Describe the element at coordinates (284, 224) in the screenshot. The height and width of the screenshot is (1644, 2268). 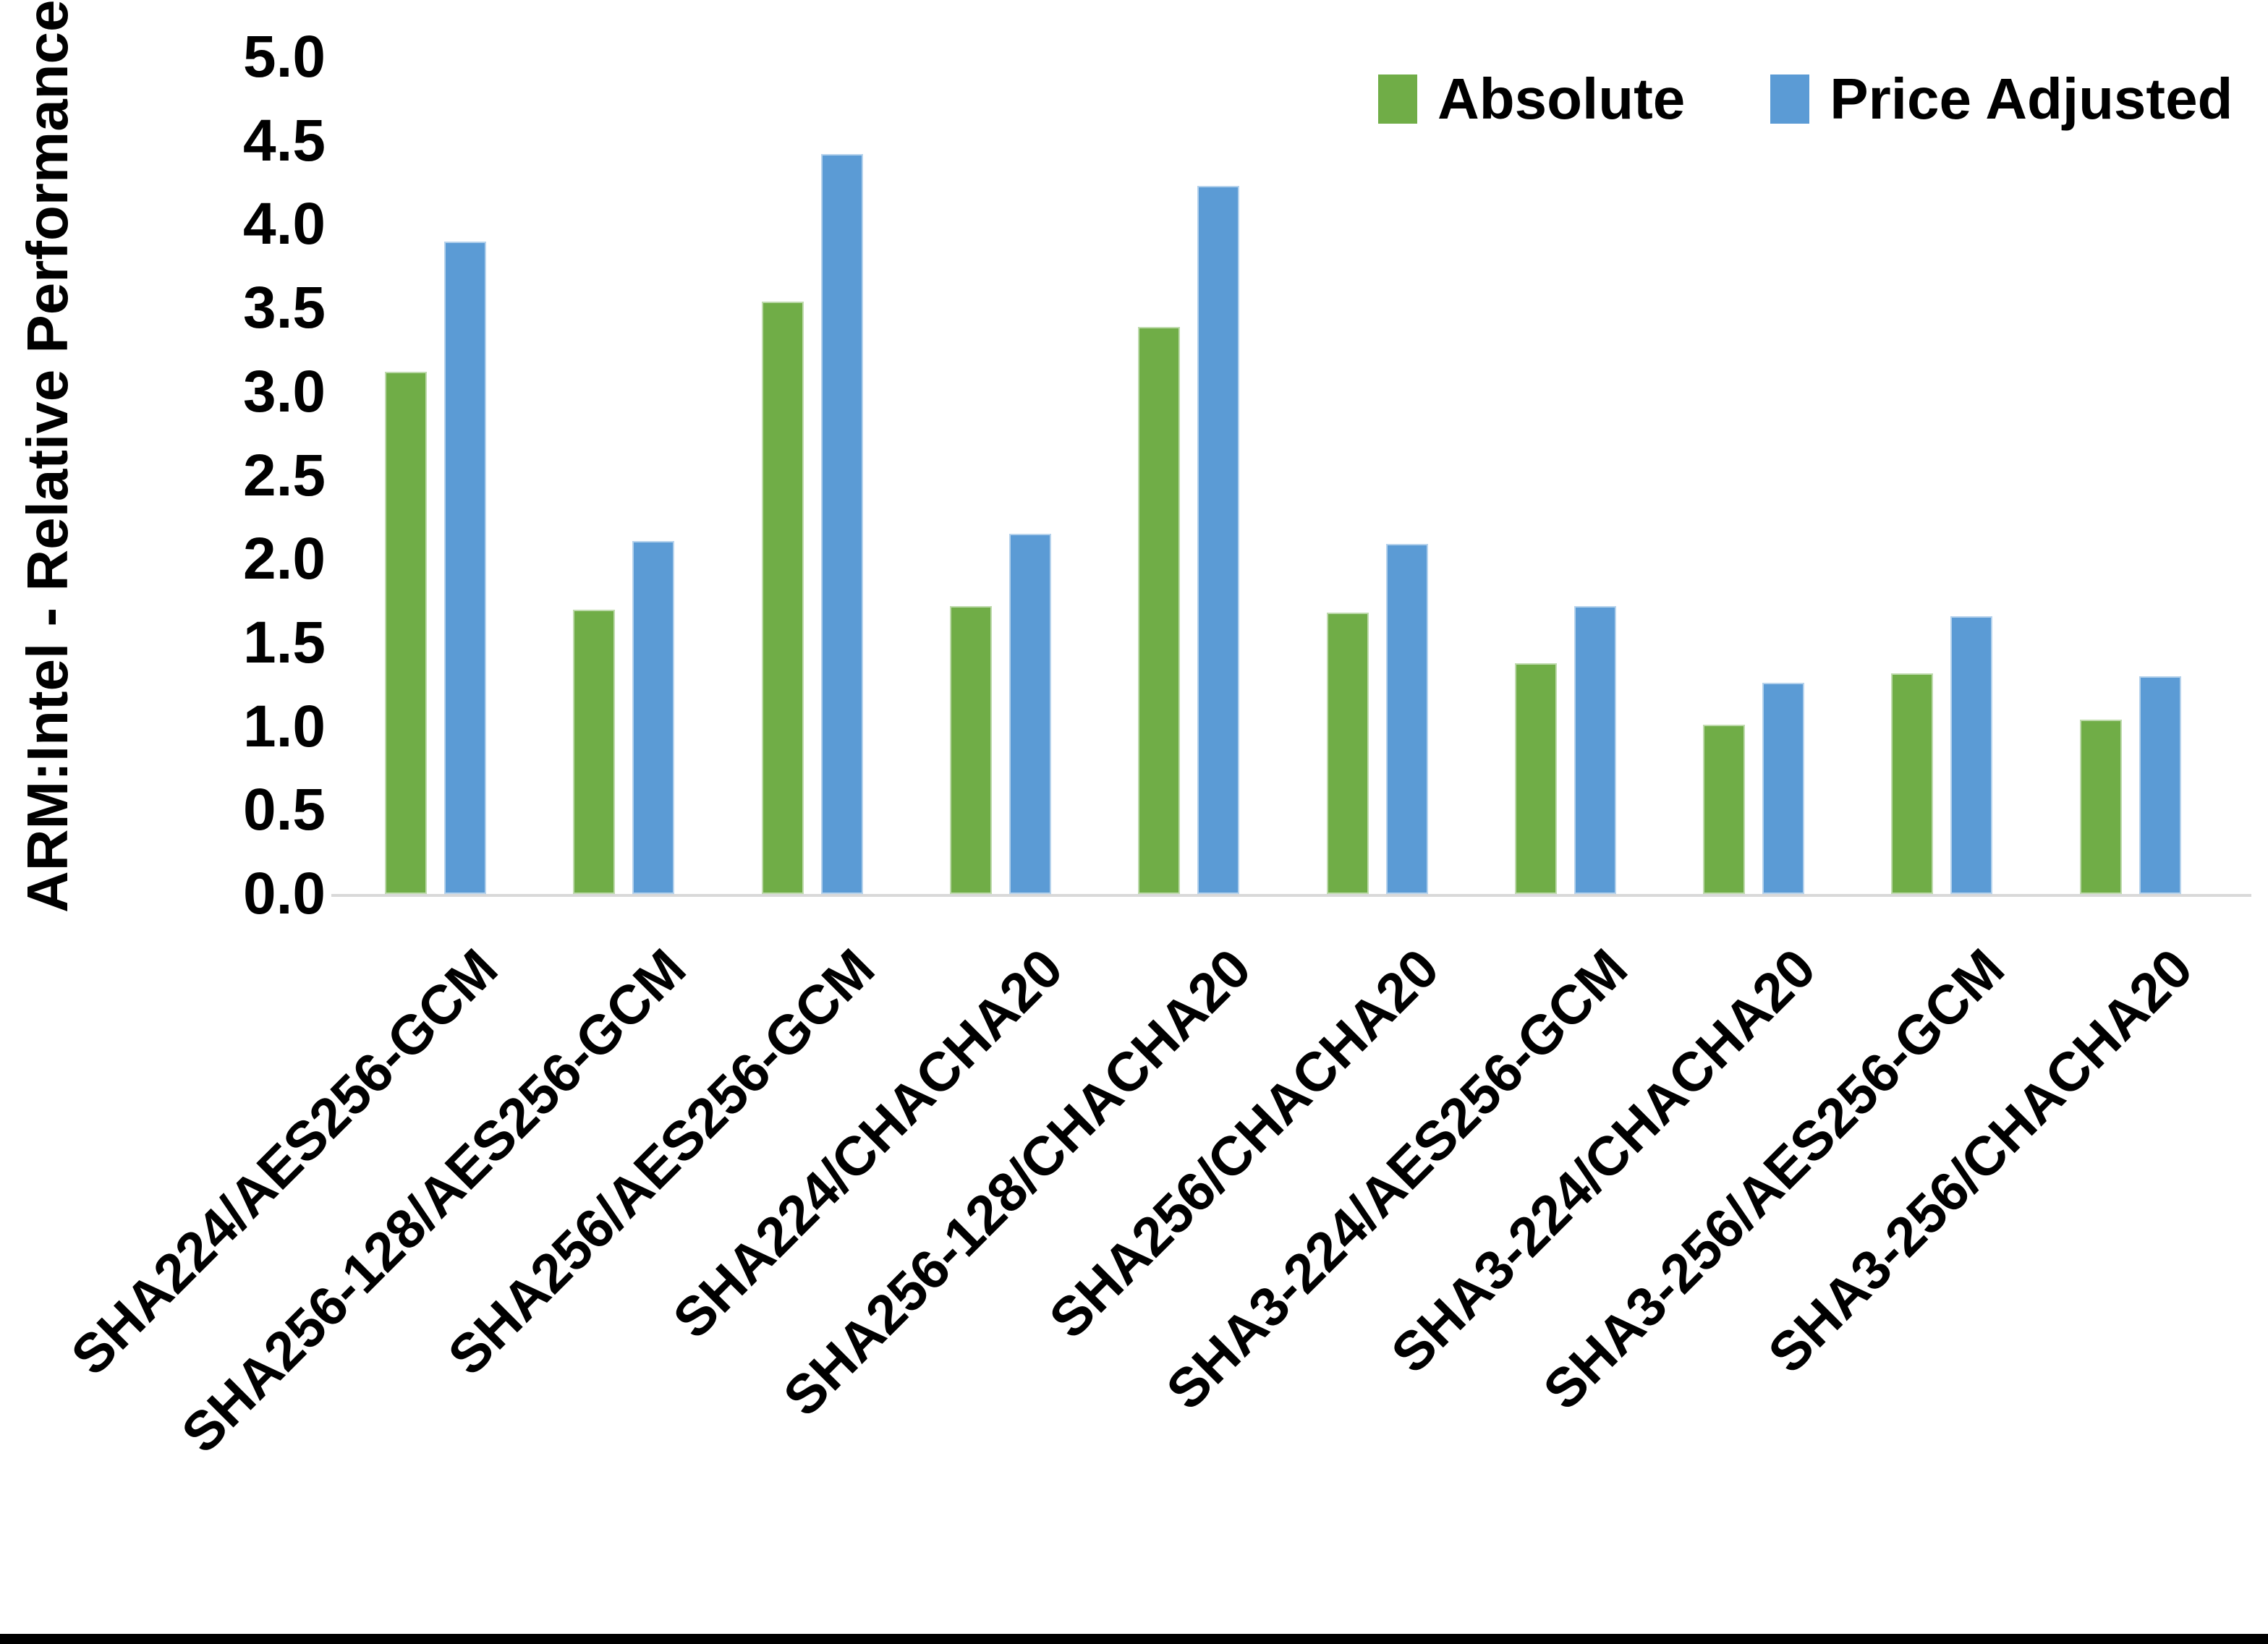
I see `y-tick-label: 4.0` at that location.